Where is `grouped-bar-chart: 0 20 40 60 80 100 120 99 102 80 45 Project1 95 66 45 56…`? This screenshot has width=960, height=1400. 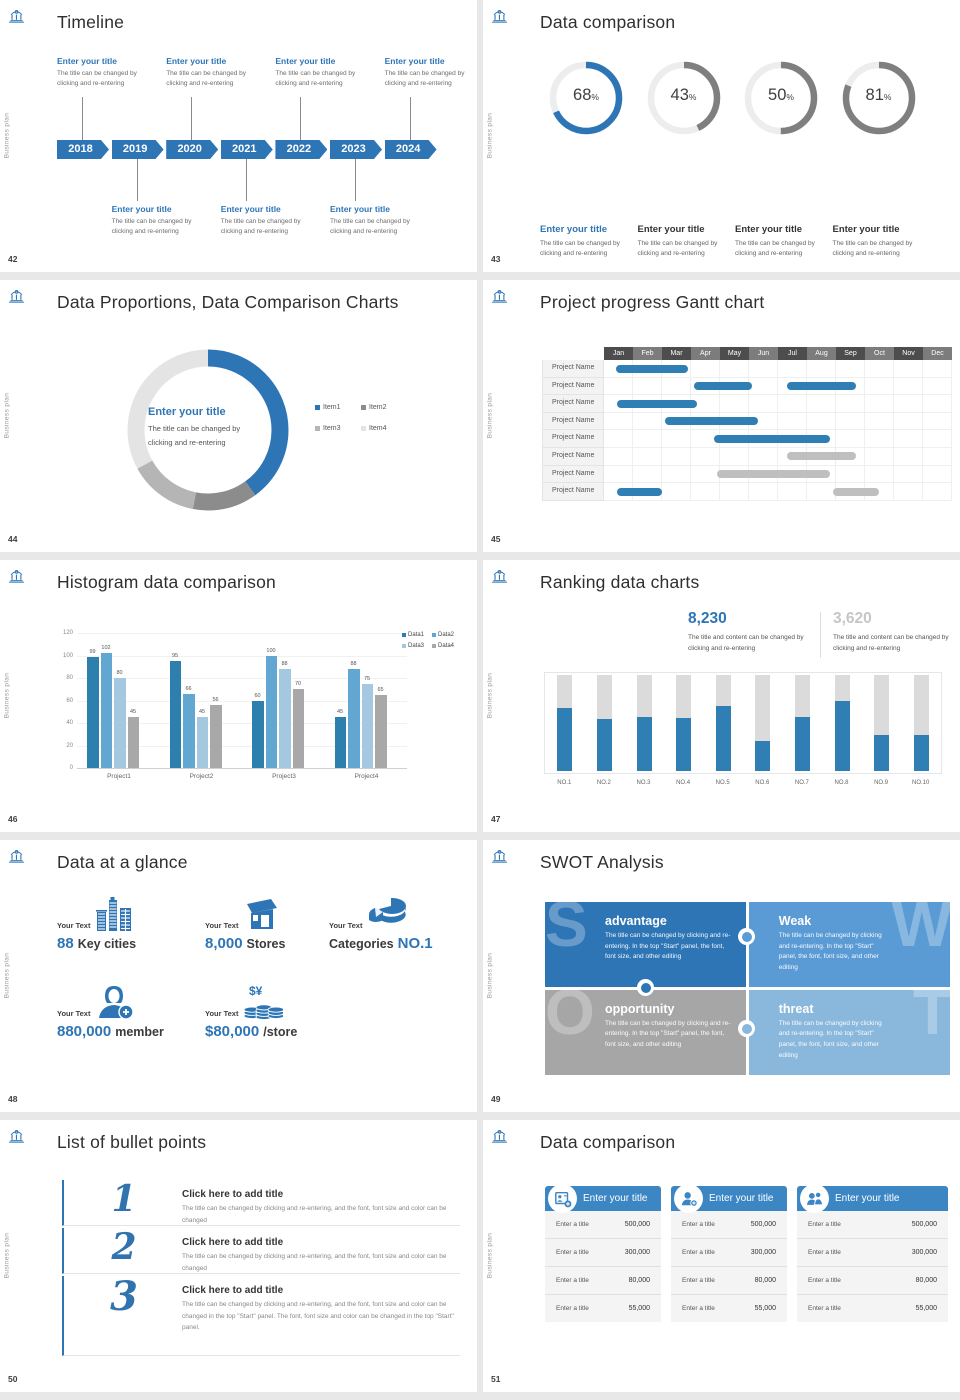
grouped-bar-chart: 0 20 40 60 80 100 120 99 102 80 45 Project1 95 66 45 56… is located at coordinates (259, 708).